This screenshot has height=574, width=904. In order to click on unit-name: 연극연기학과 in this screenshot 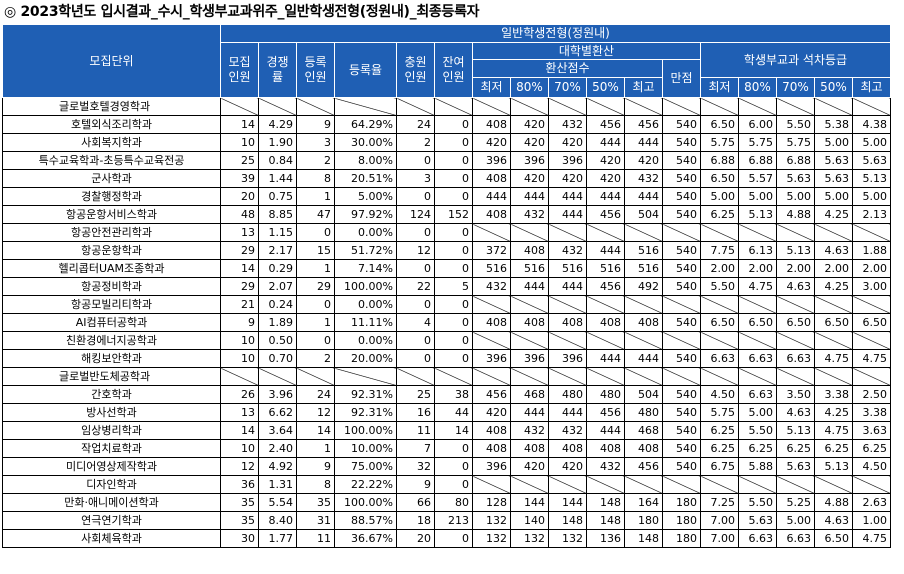, I will do `click(111, 520)`.